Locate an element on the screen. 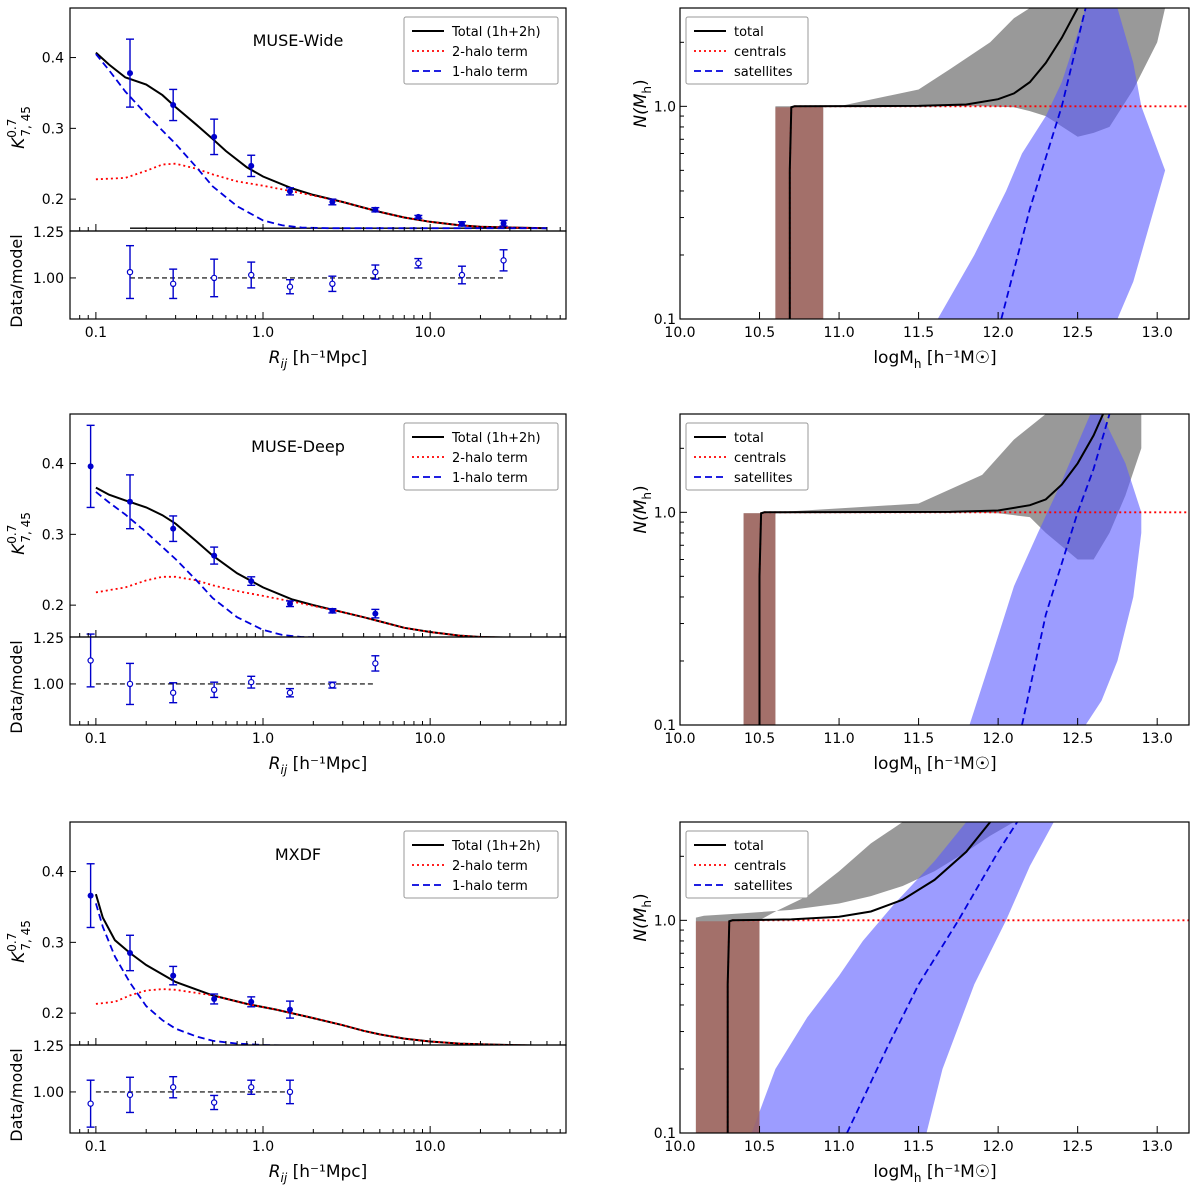 This screenshot has height=1189, width=1200. series-total is located at coordinates (933, 163).